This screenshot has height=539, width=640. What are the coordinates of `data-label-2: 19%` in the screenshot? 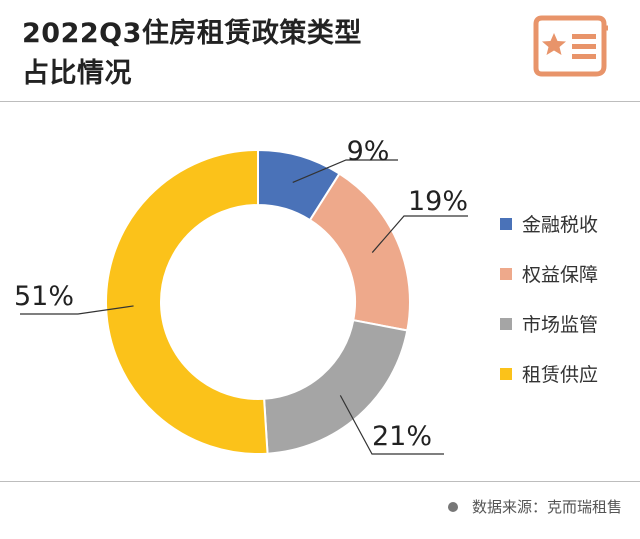 It's located at (438, 201).